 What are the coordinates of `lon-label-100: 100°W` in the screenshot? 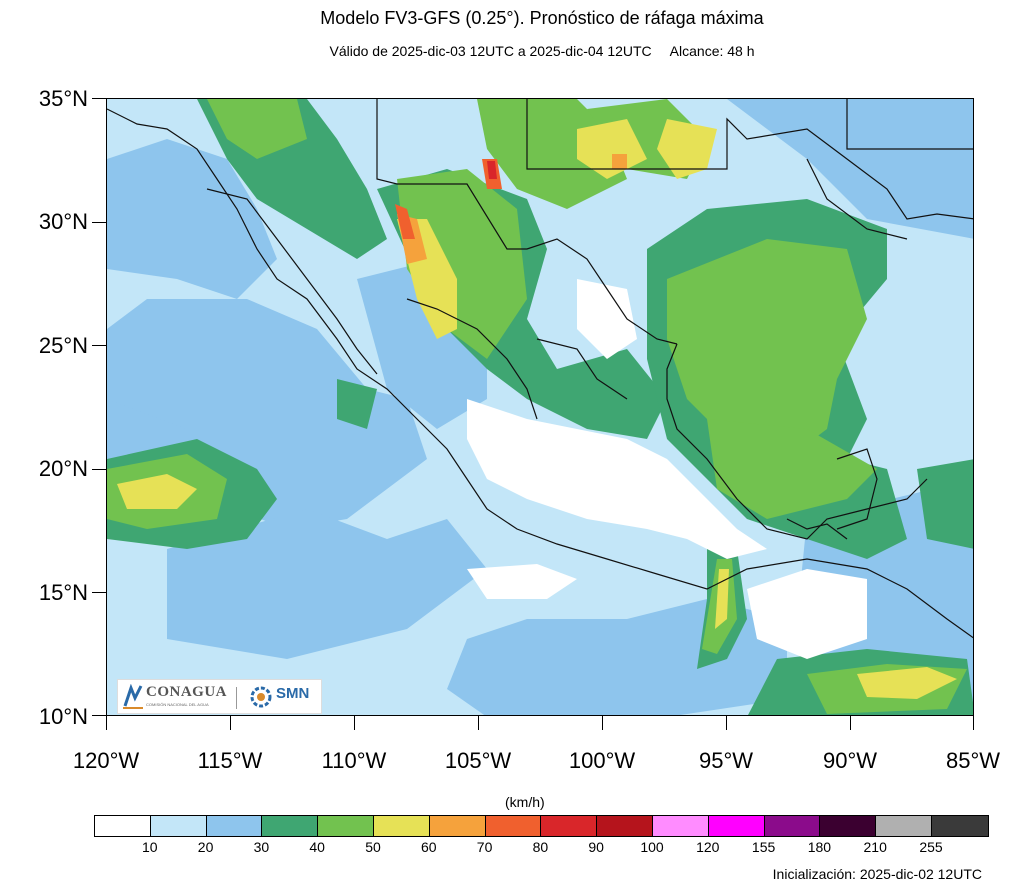 It's located at (602, 760).